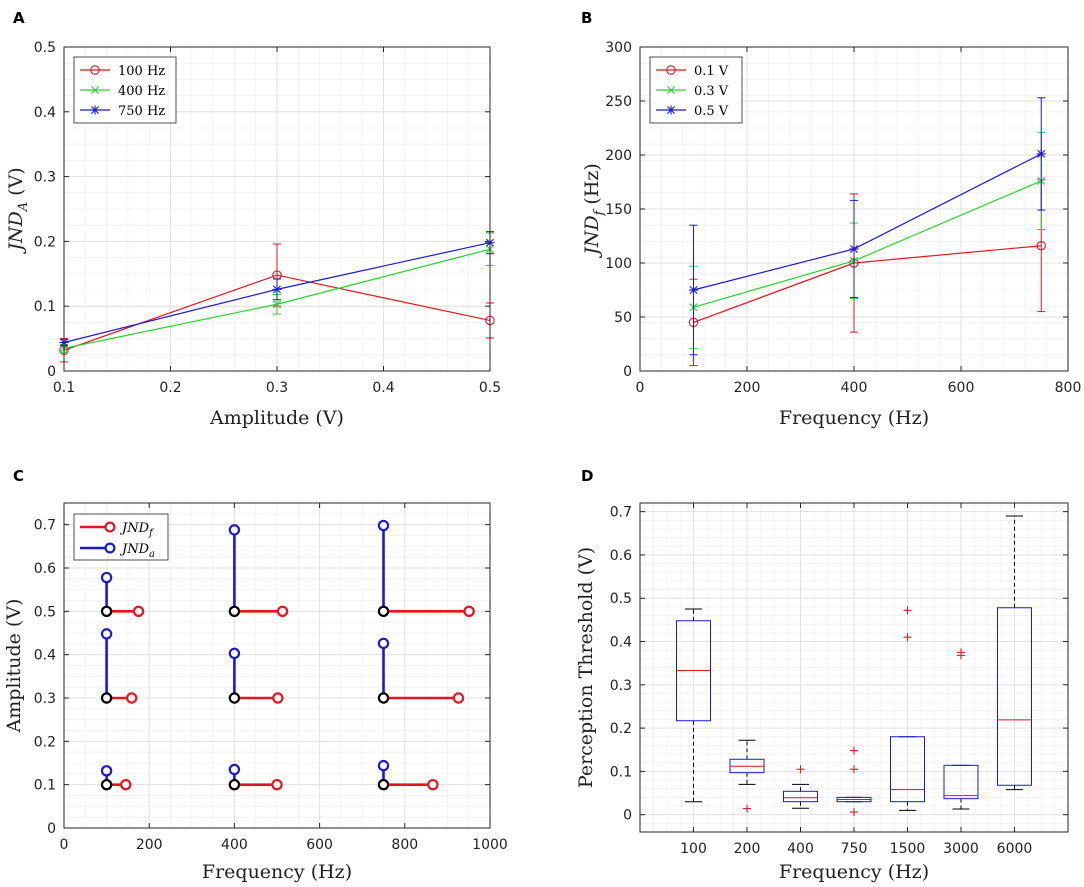 The height and width of the screenshot is (887, 1084). What do you see at coordinates (64, 845) in the screenshot?
I see `panel-c-xtick-label: 0` at bounding box center [64, 845].